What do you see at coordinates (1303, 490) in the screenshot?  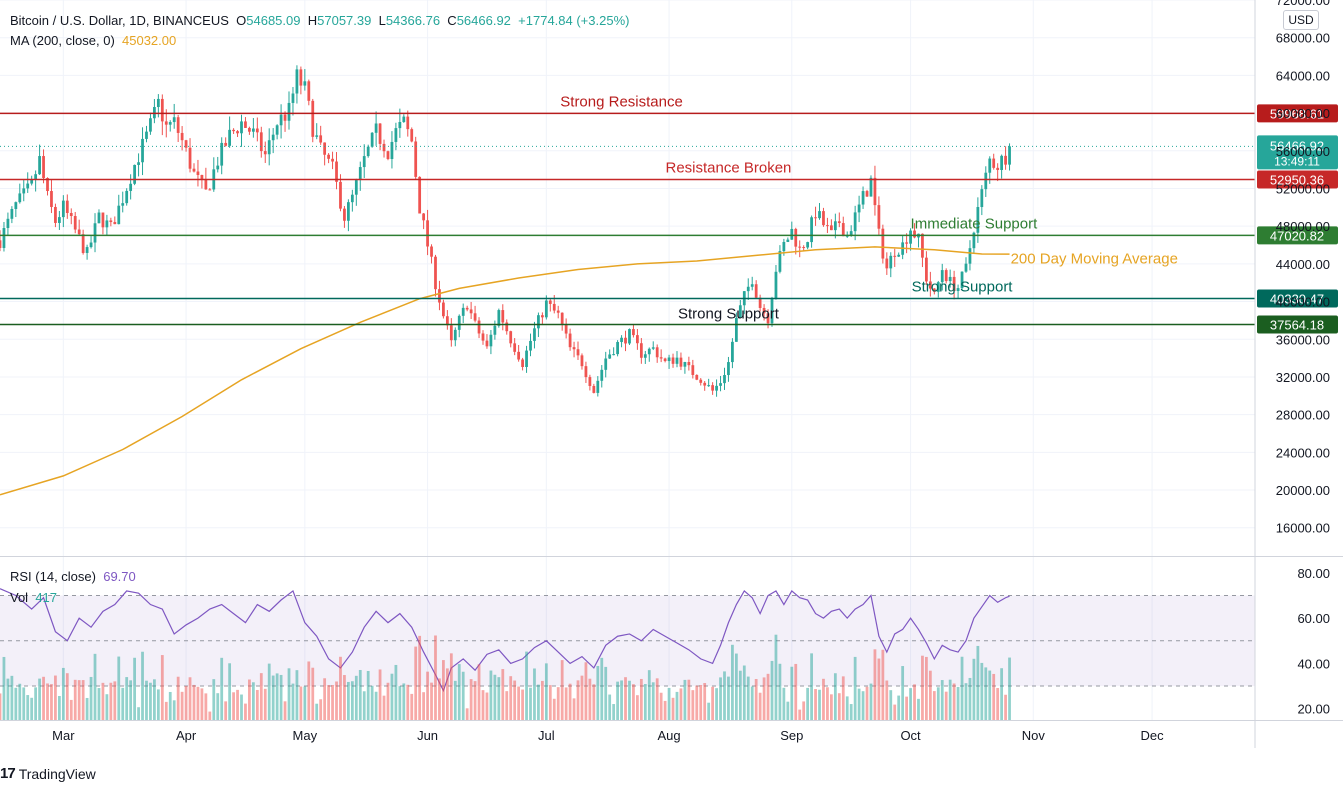 I see `price-tick-label: 20000.00` at bounding box center [1303, 490].